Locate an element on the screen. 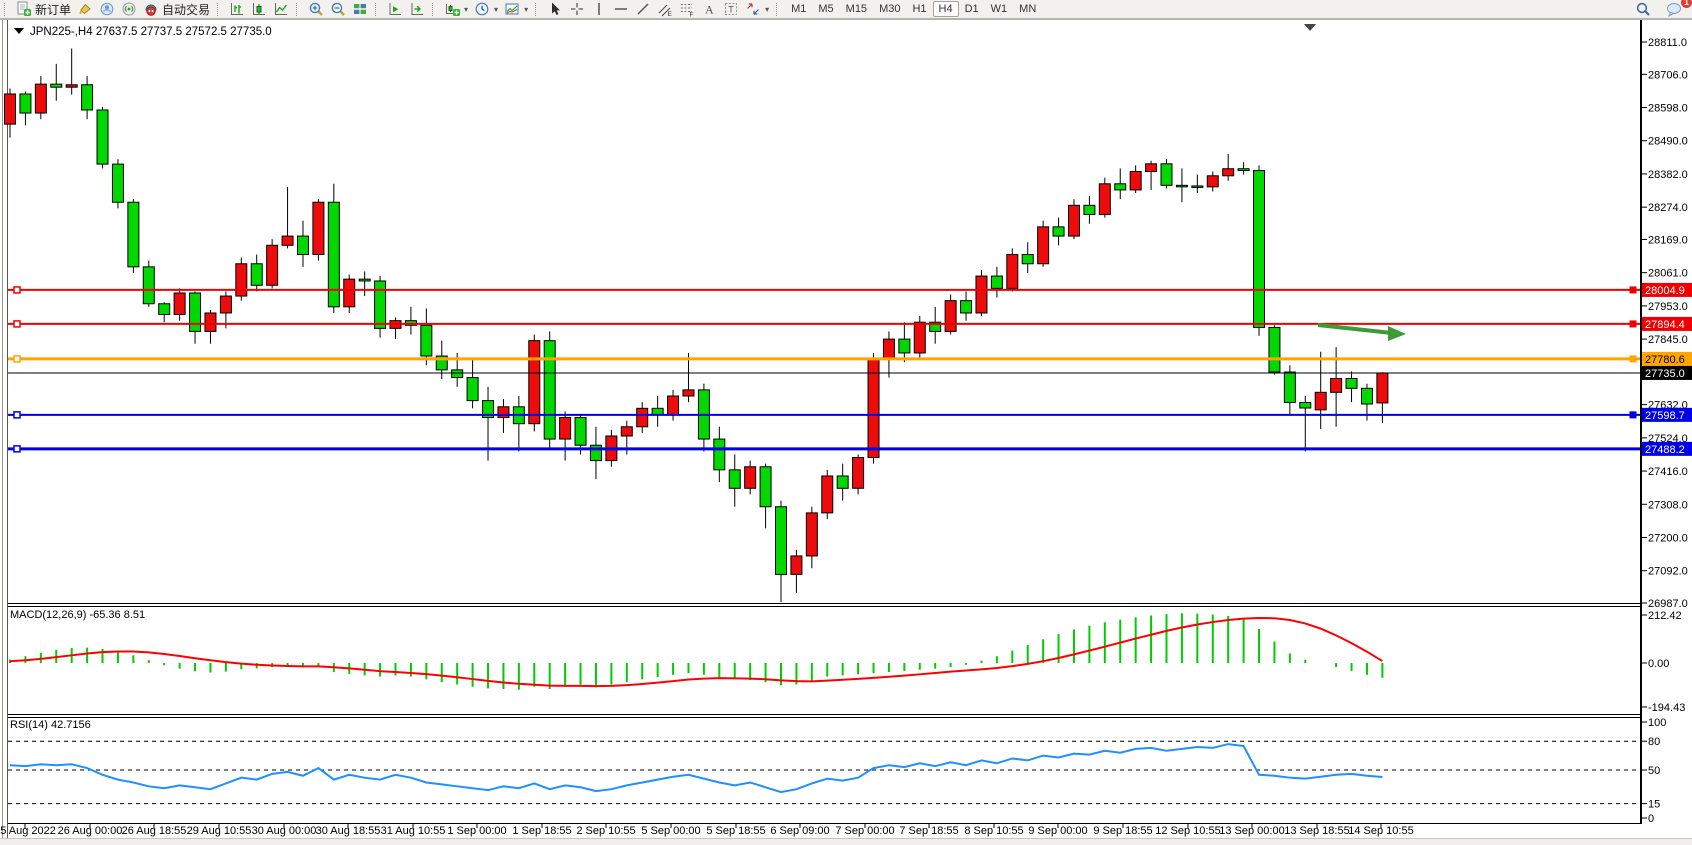 Image resolution: width=1692 pixels, height=845 pixels. svg-text: 25 Aug 2022 is located at coordinates (28, 831).